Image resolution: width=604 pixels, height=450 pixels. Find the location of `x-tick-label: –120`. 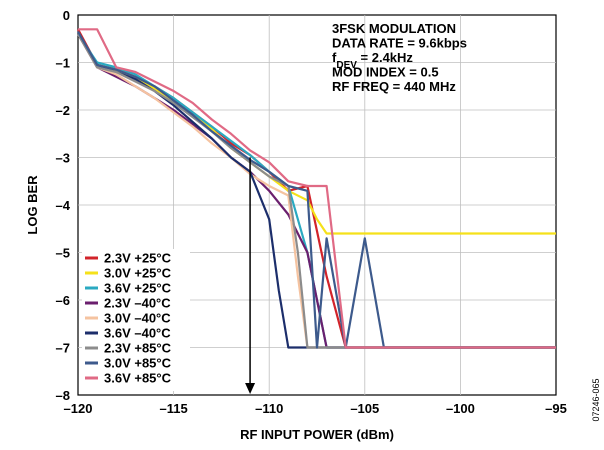

x-tick-label: –120 is located at coordinates (78, 408).